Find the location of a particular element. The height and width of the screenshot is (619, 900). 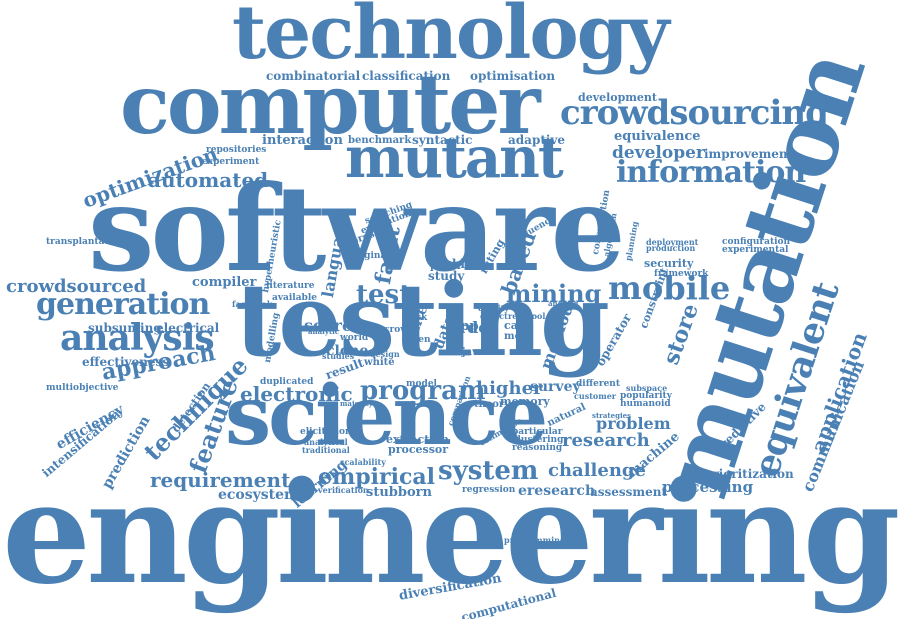

word-open: open is located at coordinates (418, 340).